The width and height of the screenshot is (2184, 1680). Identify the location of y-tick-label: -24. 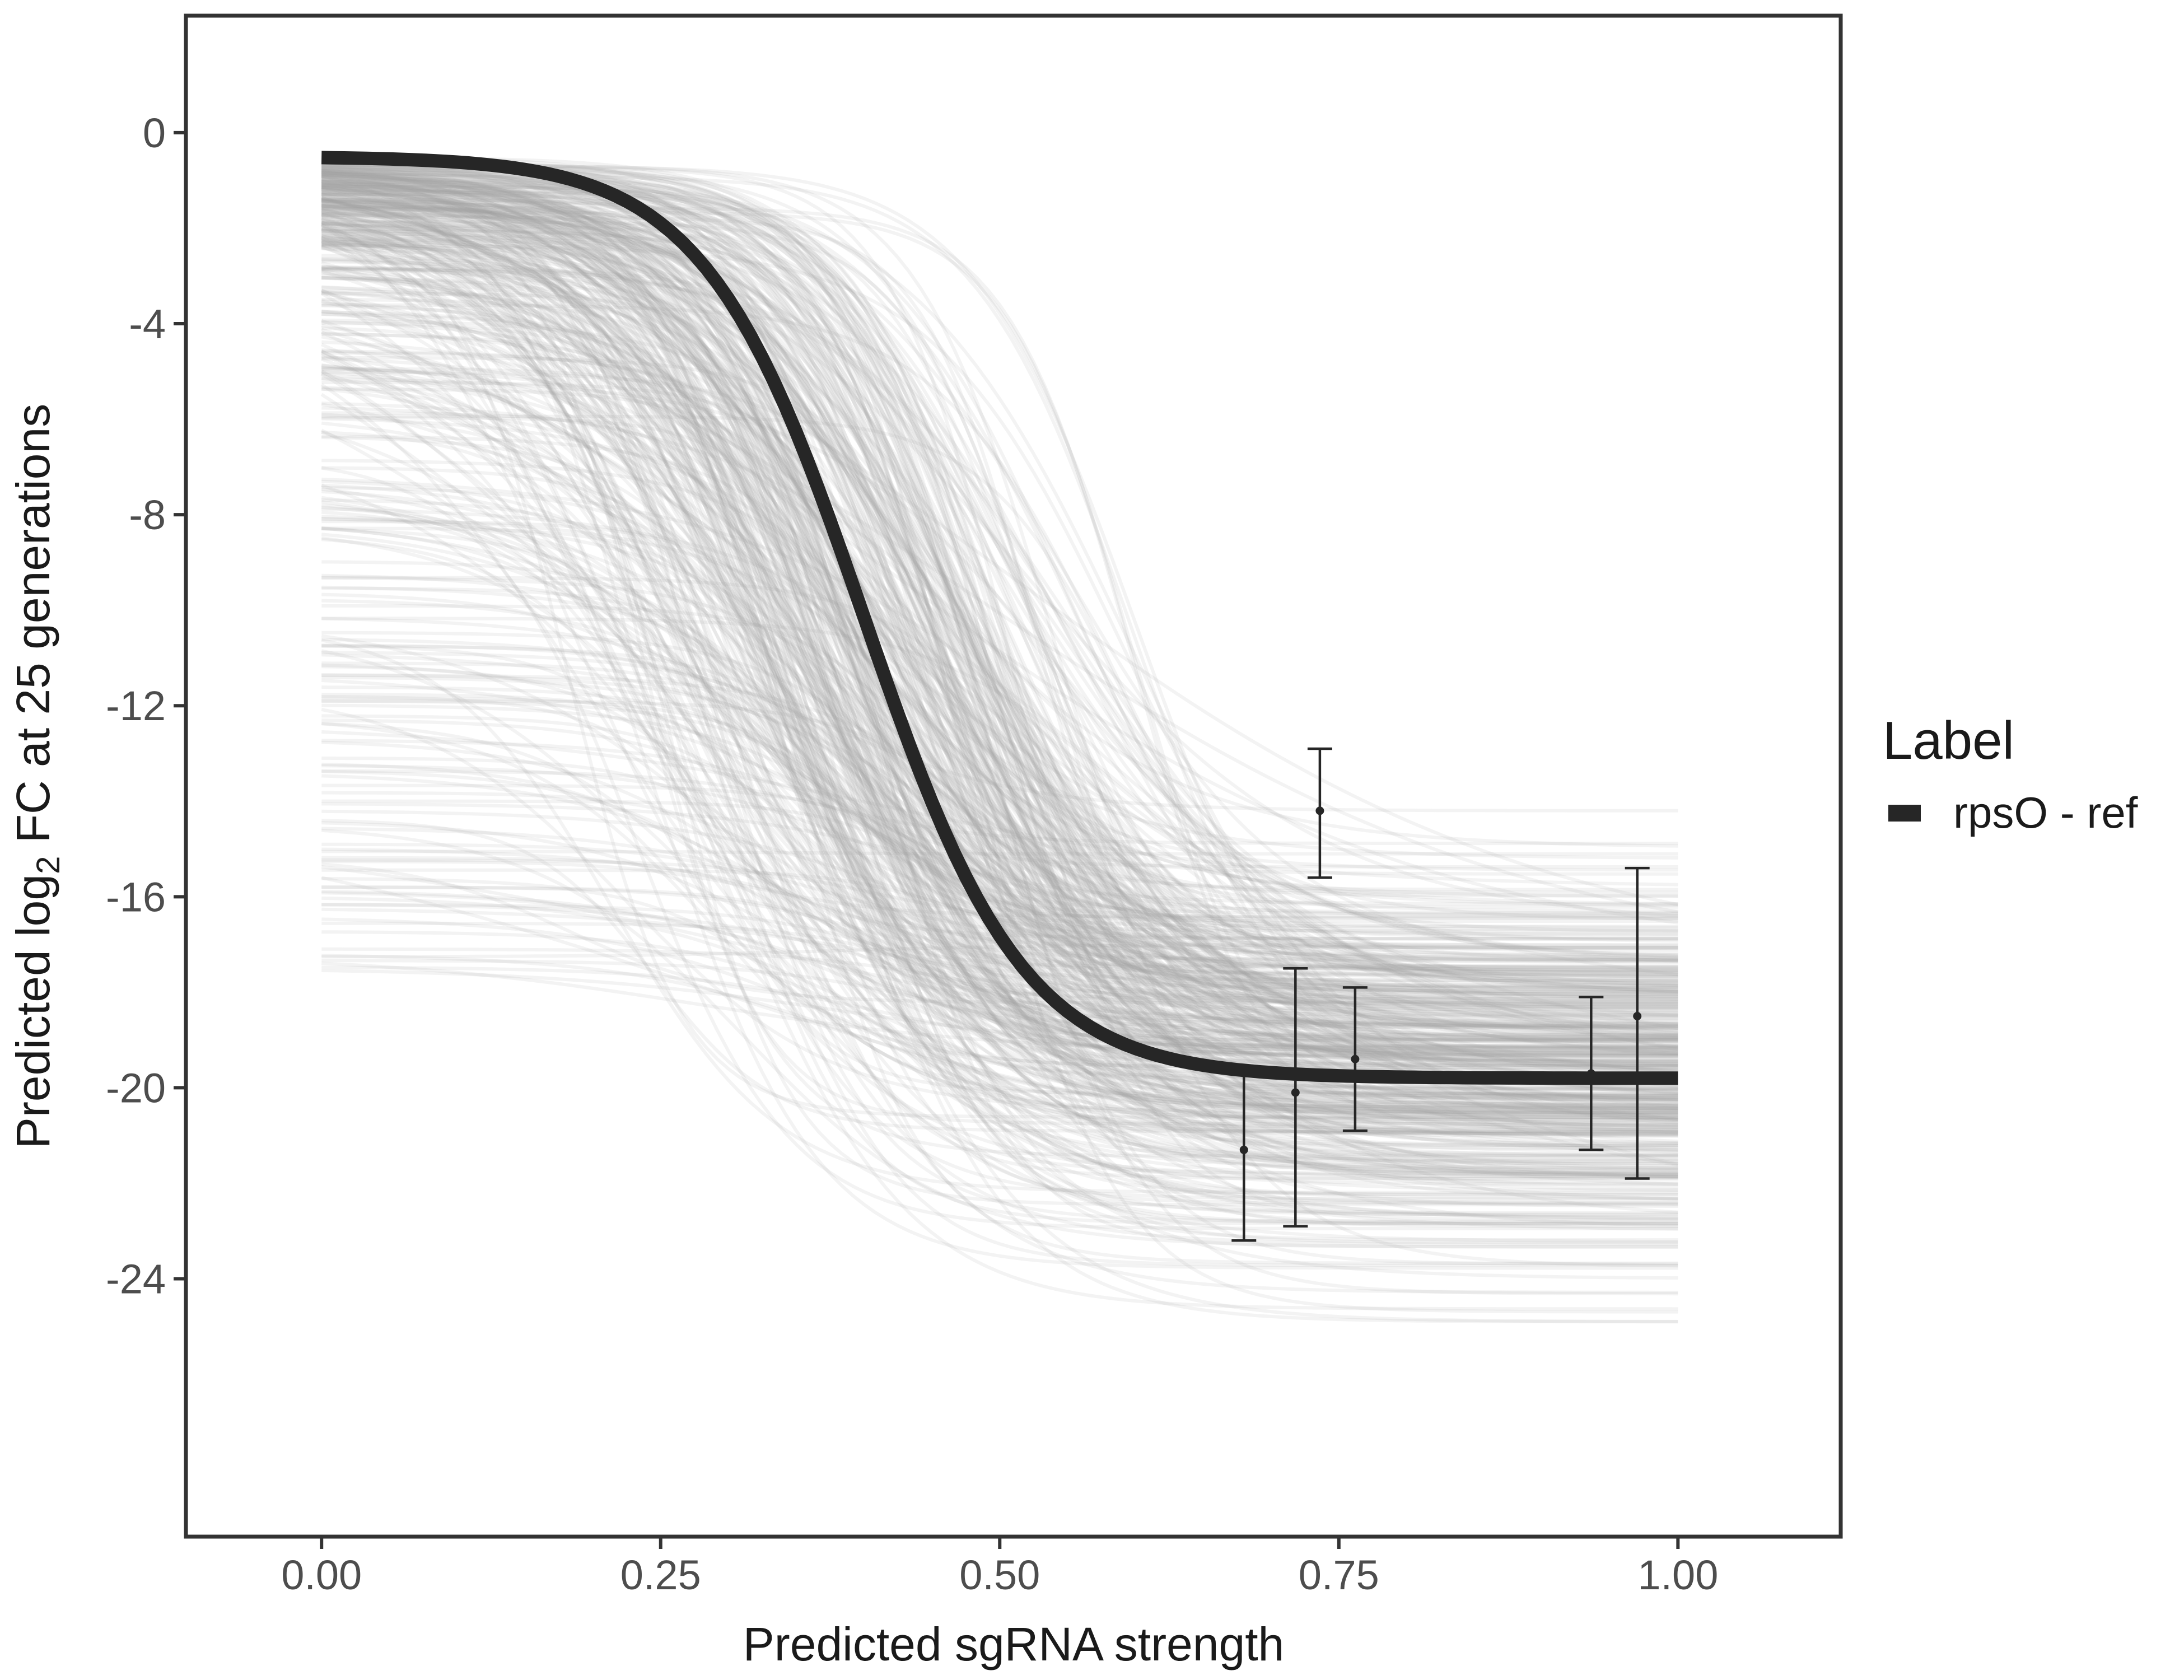
(136, 1280).